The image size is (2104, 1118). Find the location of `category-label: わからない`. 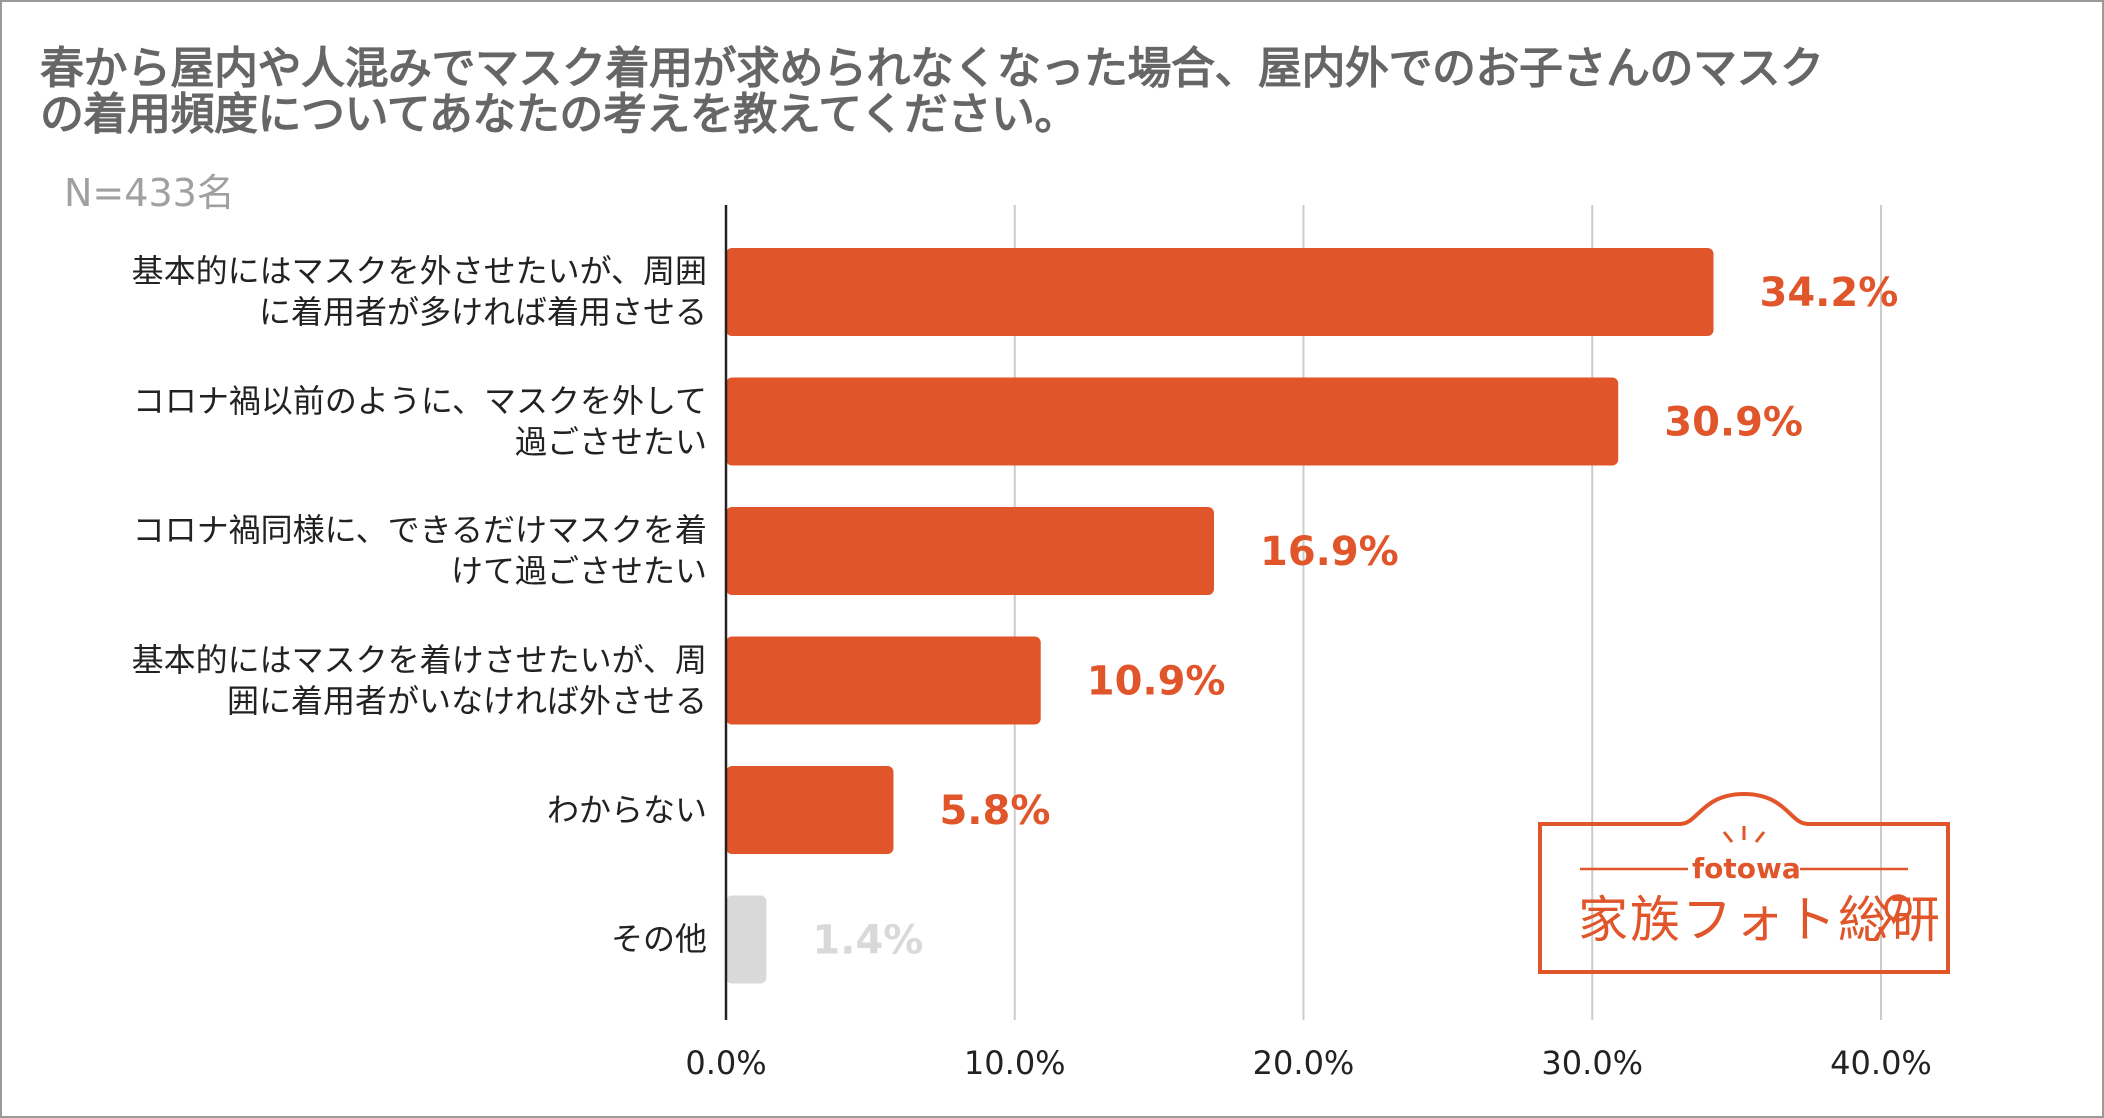

category-label: わからない is located at coordinates (357, 810).